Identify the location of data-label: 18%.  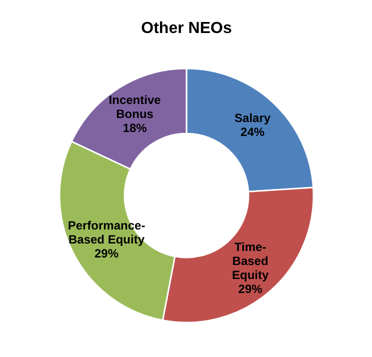
(135, 128).